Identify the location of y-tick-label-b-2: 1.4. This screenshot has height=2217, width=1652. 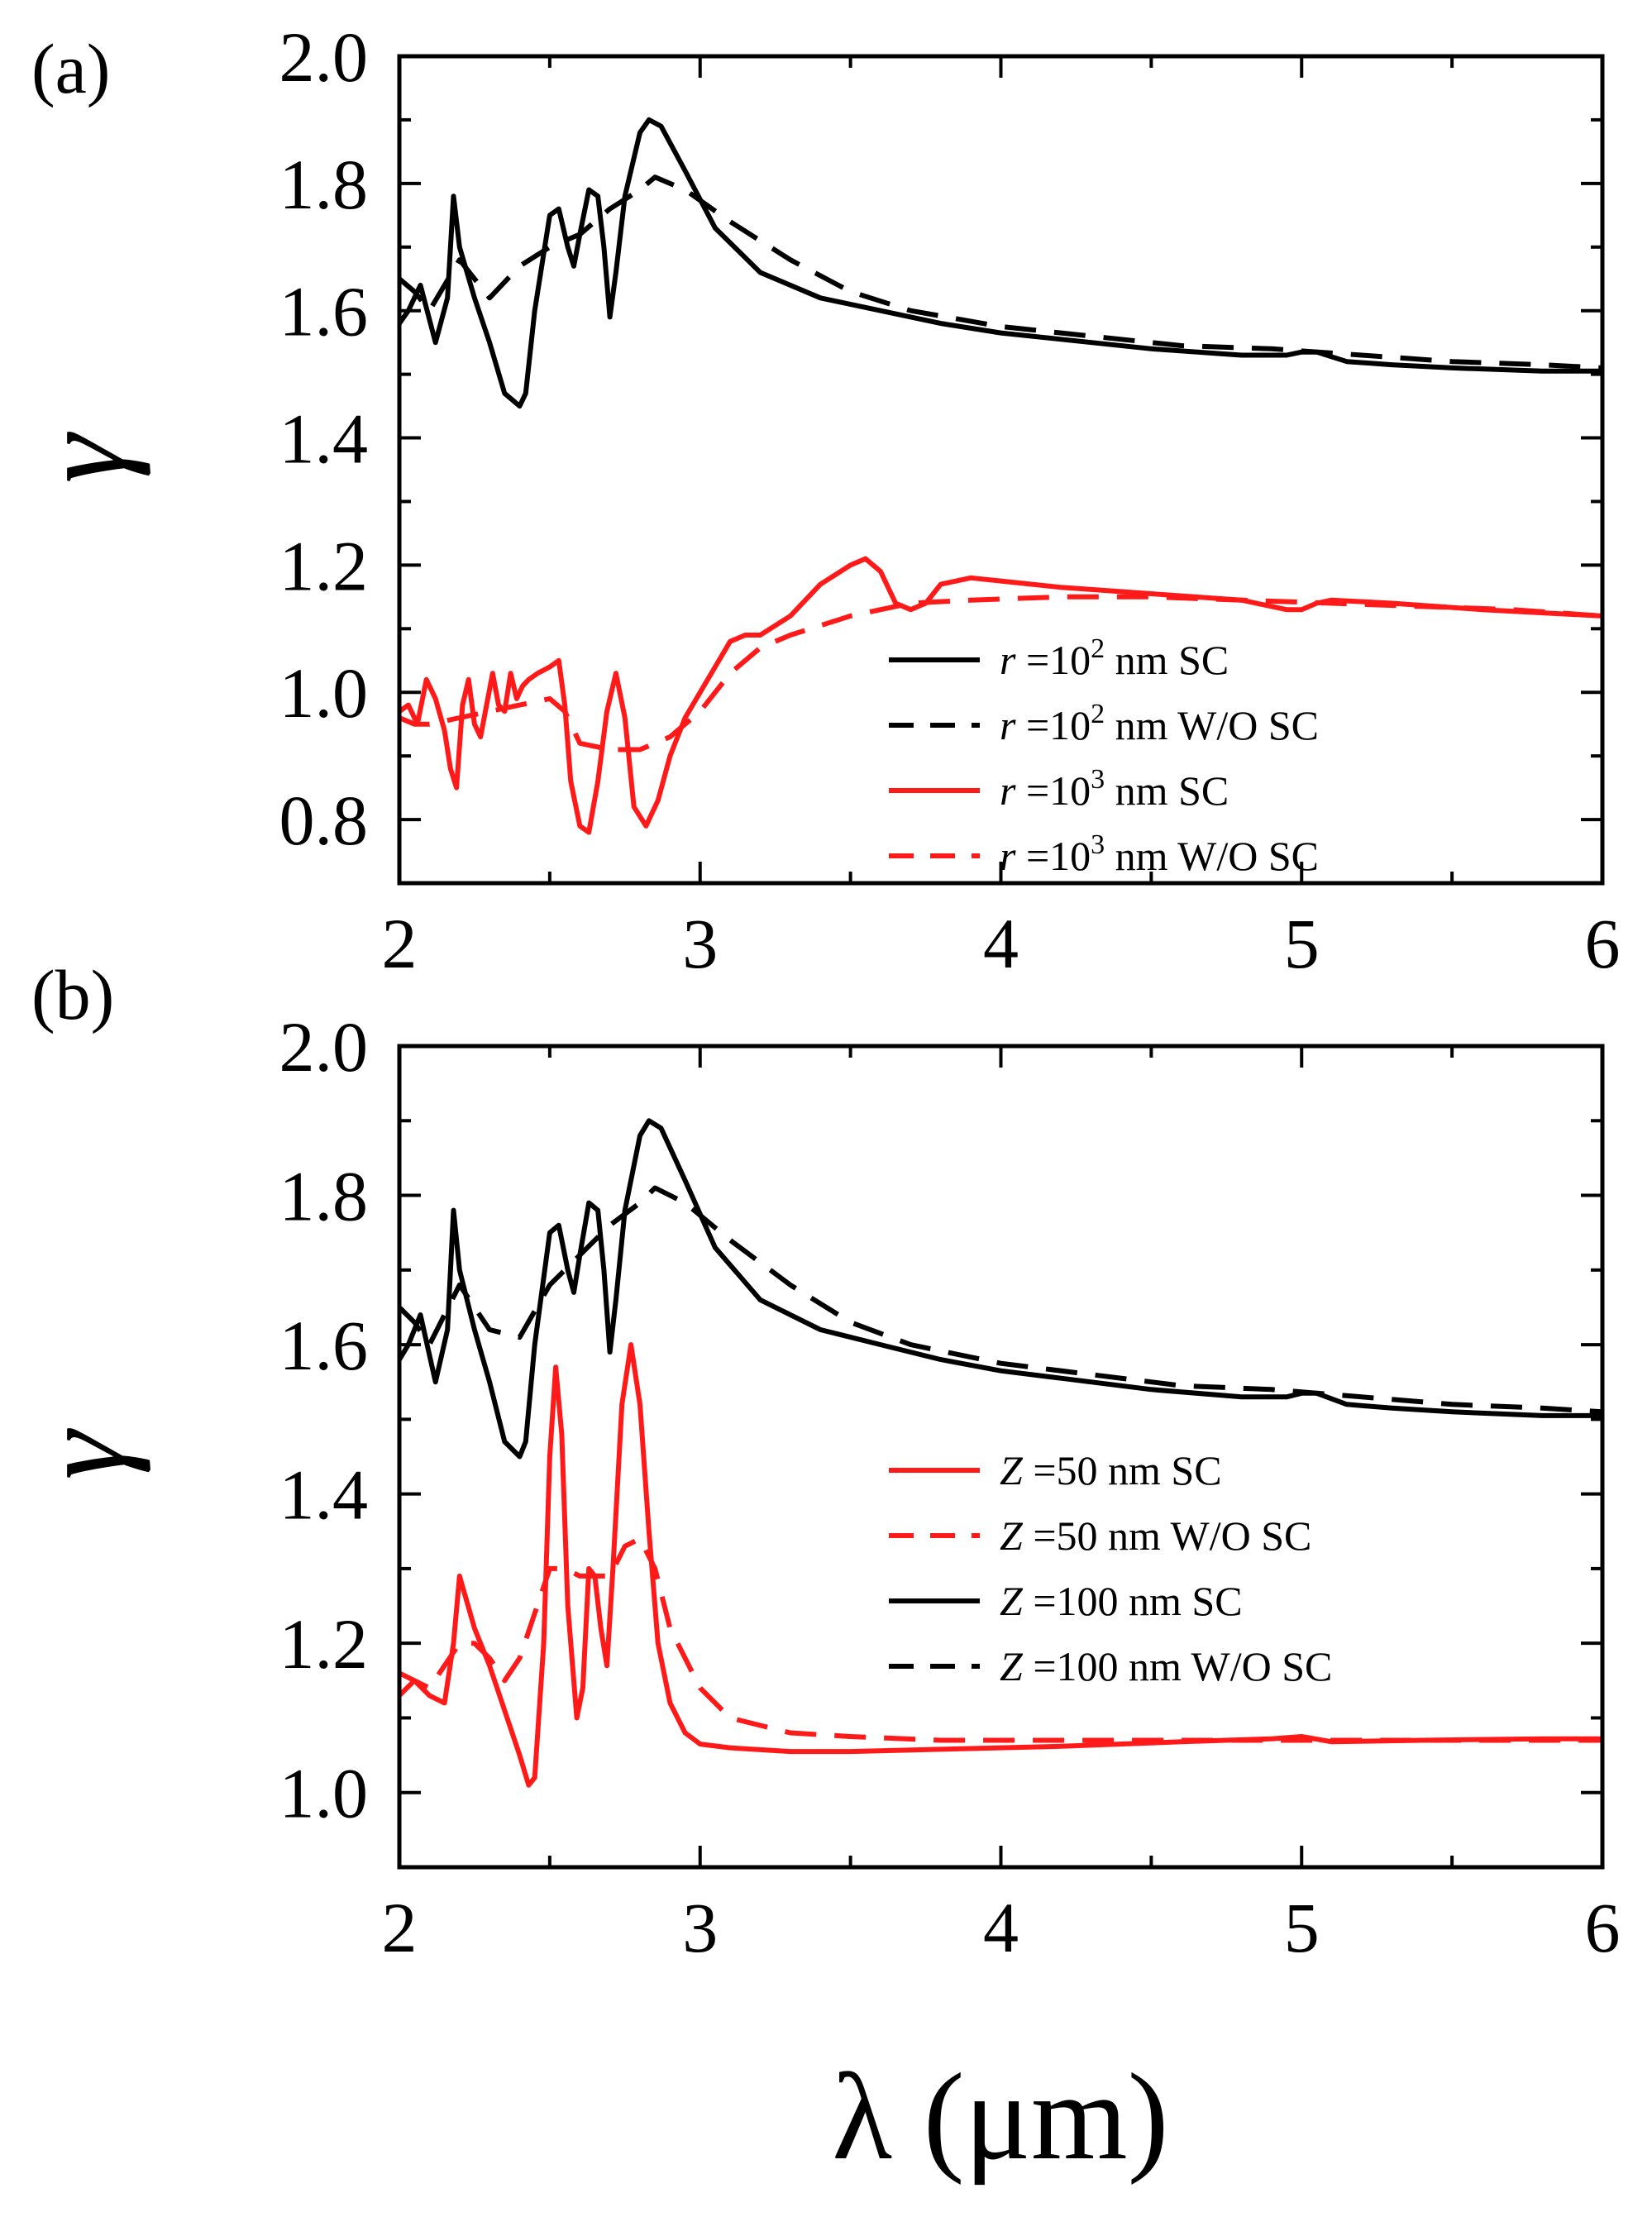
(324, 1495).